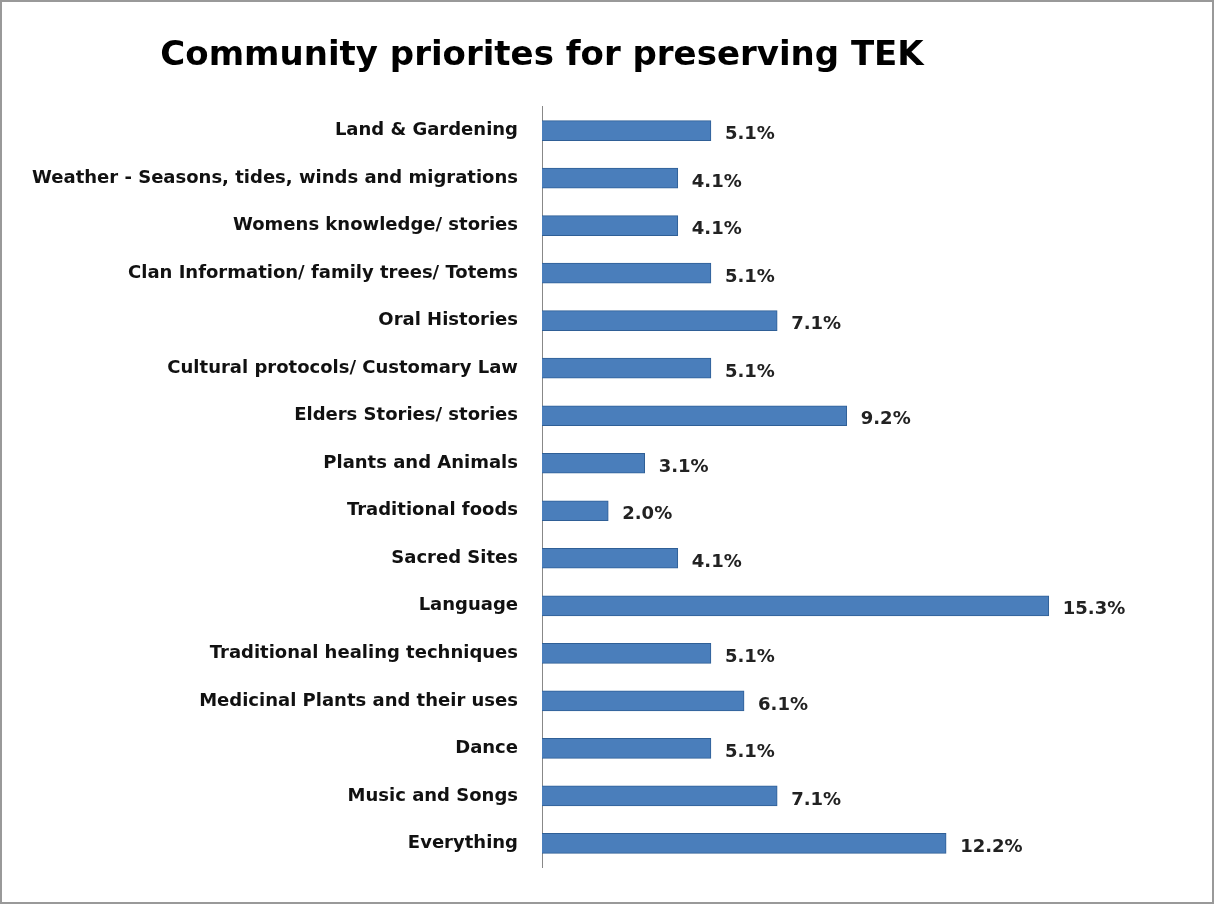 This screenshot has height=904, width=1214. What do you see at coordinates (358, 699) in the screenshot?
I see `y-tick-label: Medicinal Plants and their uses` at bounding box center [358, 699].